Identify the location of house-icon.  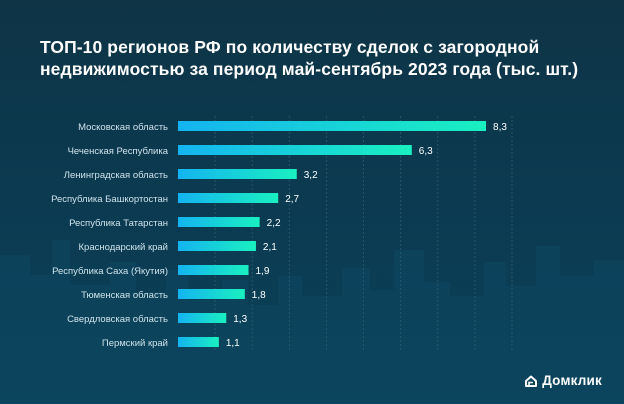
(531, 381).